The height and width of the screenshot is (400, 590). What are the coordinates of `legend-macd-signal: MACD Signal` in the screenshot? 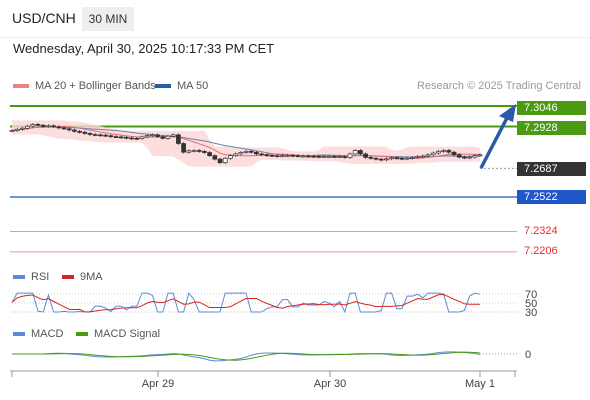 It's located at (118, 334).